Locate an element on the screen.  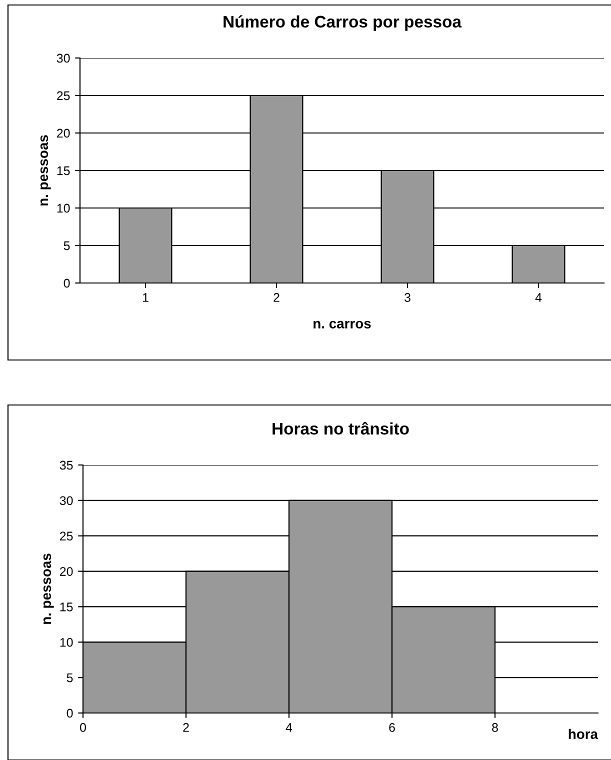
x-tick-label: 3 is located at coordinates (407, 297).